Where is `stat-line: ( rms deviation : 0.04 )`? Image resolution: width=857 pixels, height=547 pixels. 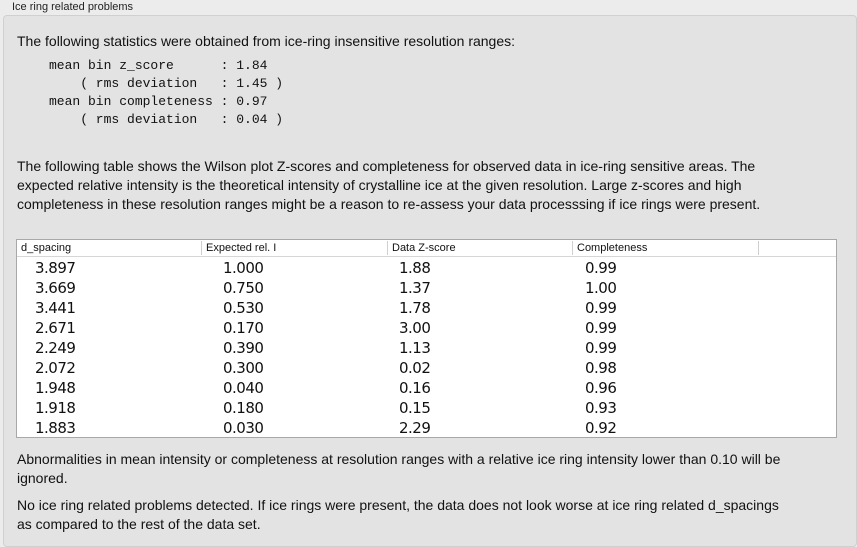 stat-line: ( rms deviation : 0.04 ) is located at coordinates (166, 119).